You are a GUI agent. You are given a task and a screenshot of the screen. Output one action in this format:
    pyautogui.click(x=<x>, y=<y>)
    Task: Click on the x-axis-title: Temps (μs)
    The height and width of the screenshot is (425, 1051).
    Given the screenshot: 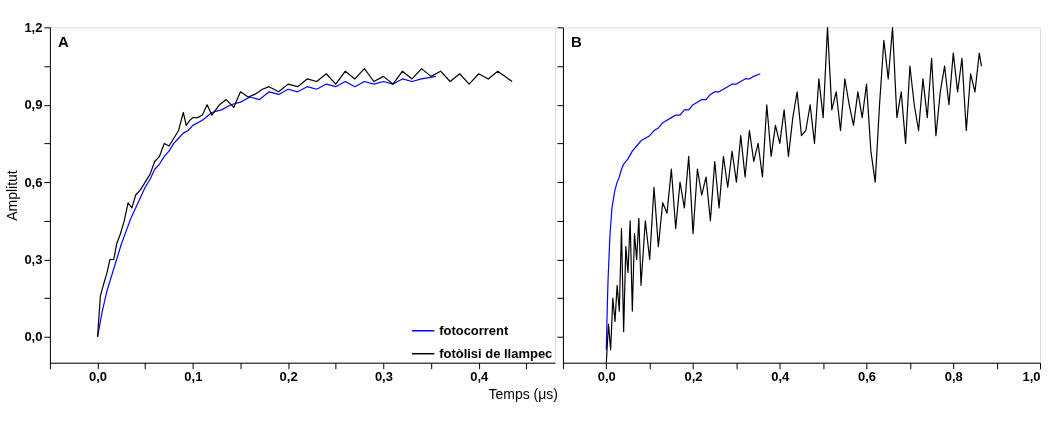 What is the action you would take?
    pyautogui.click(x=523, y=394)
    